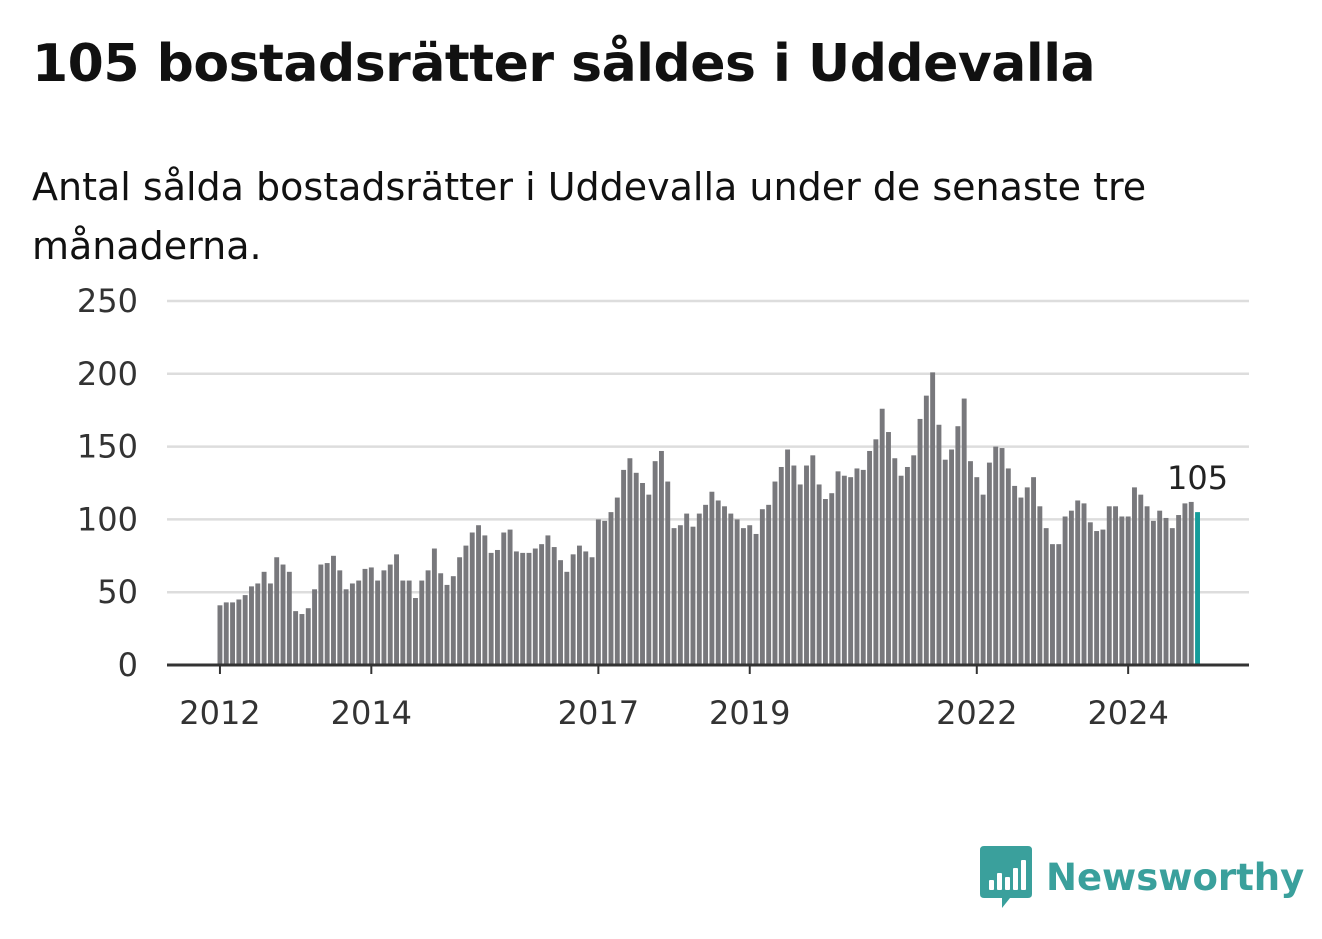  What do you see at coordinates (674, 698) in the screenshot?
I see `x-axis-ticks: 2012 2014 2017 2019 2022 2024` at bounding box center [674, 698].